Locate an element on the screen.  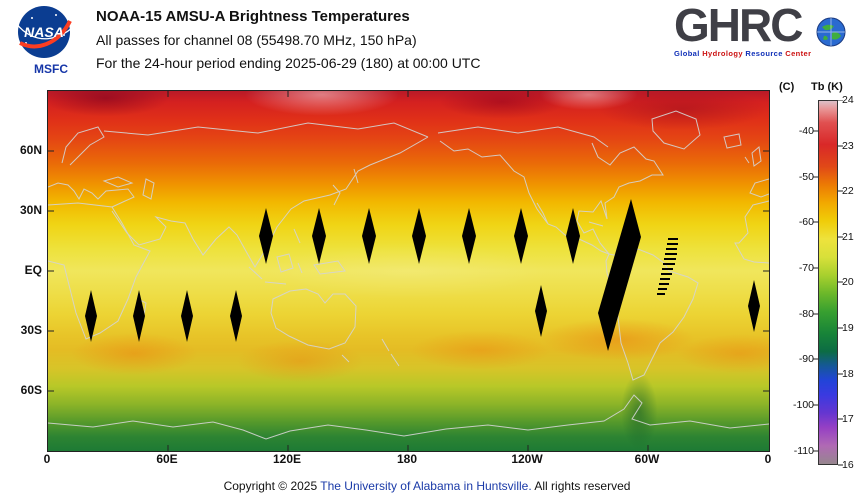
y-axis-label-30n: 30N is located at coordinates (30, 210).